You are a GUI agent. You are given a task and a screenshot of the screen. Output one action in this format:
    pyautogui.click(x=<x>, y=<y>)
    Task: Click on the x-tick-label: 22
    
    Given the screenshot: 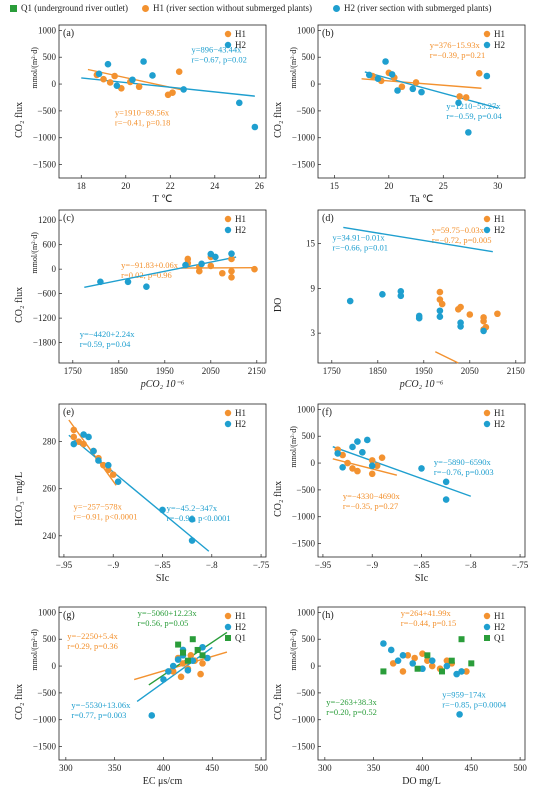 What is the action you would take?
    pyautogui.click(x=170, y=186)
    